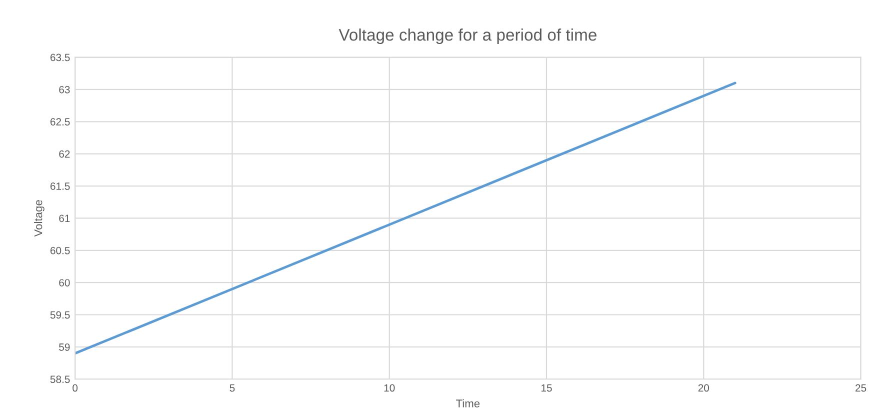 The width and height of the screenshot is (873, 418). Describe the element at coordinates (64, 154) in the screenshot. I see `y-tick-label: 62` at that location.